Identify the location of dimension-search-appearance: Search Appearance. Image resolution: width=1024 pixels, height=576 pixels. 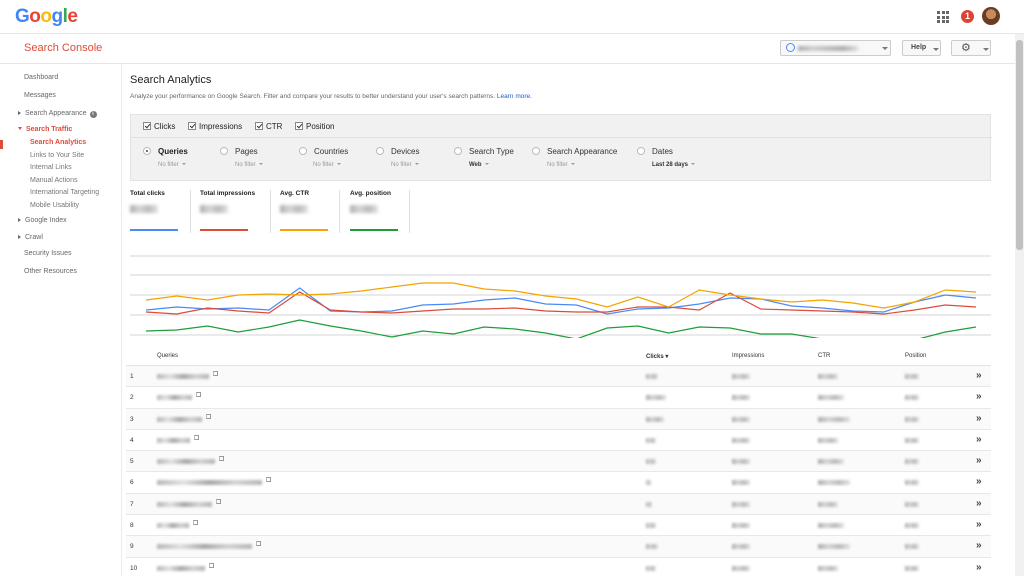
(574, 151).